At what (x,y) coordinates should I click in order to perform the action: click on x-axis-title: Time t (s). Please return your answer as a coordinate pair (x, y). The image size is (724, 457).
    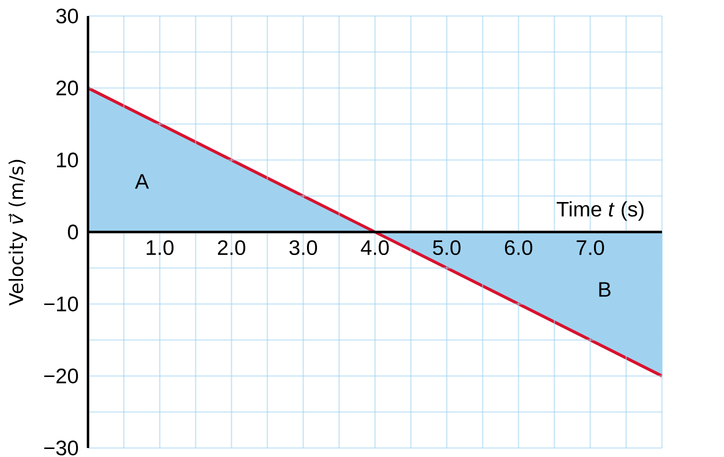
    Looking at the image, I should click on (600, 211).